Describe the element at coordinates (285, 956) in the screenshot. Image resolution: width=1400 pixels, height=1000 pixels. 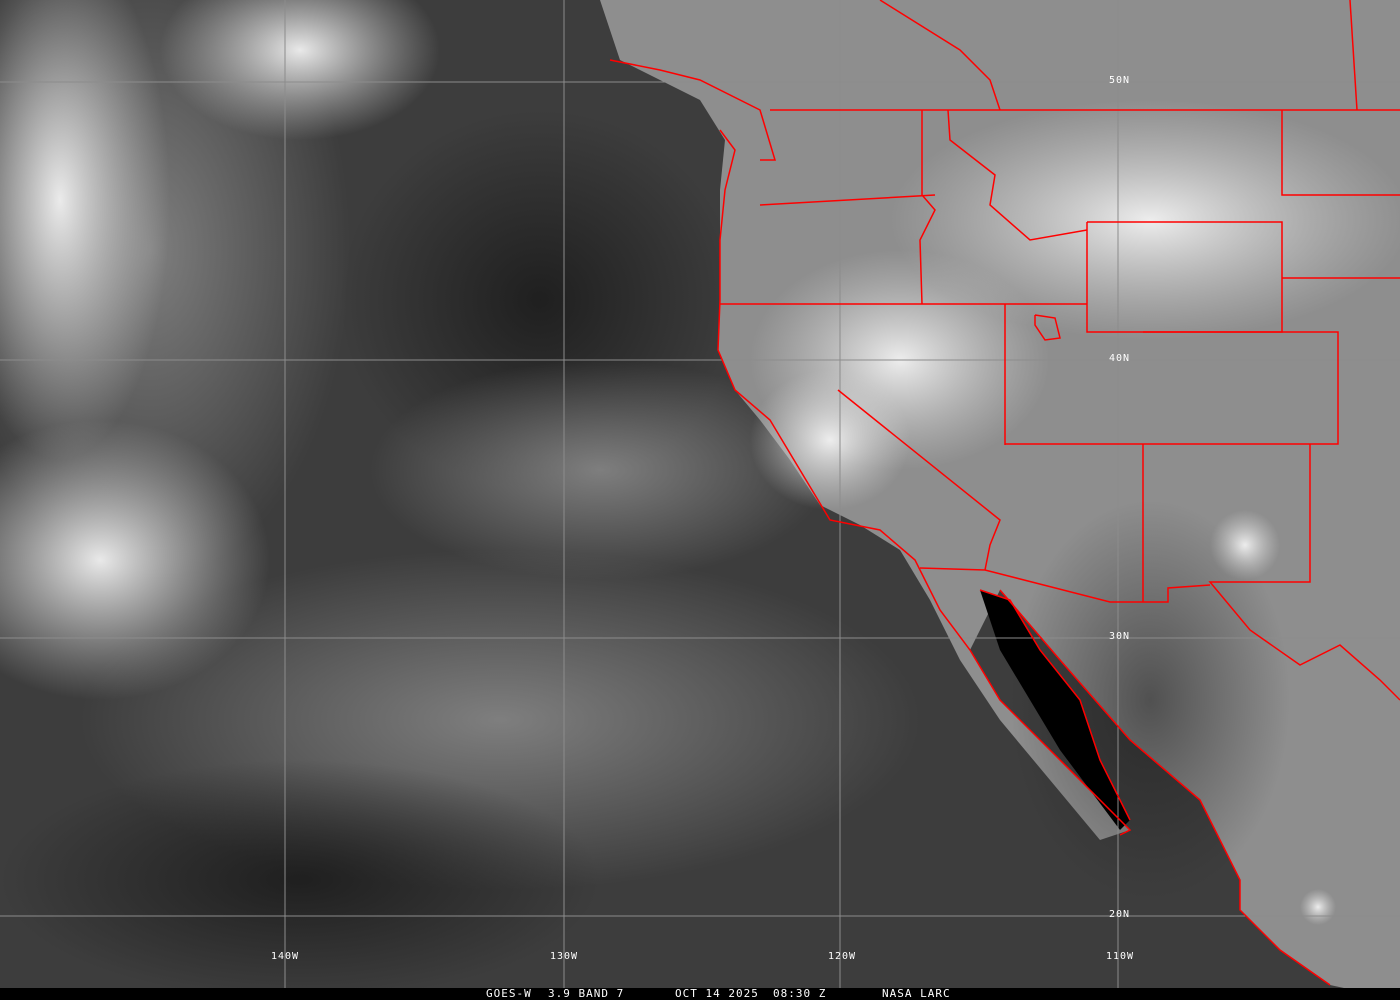
I see `lon-label-140w: 140W` at that location.